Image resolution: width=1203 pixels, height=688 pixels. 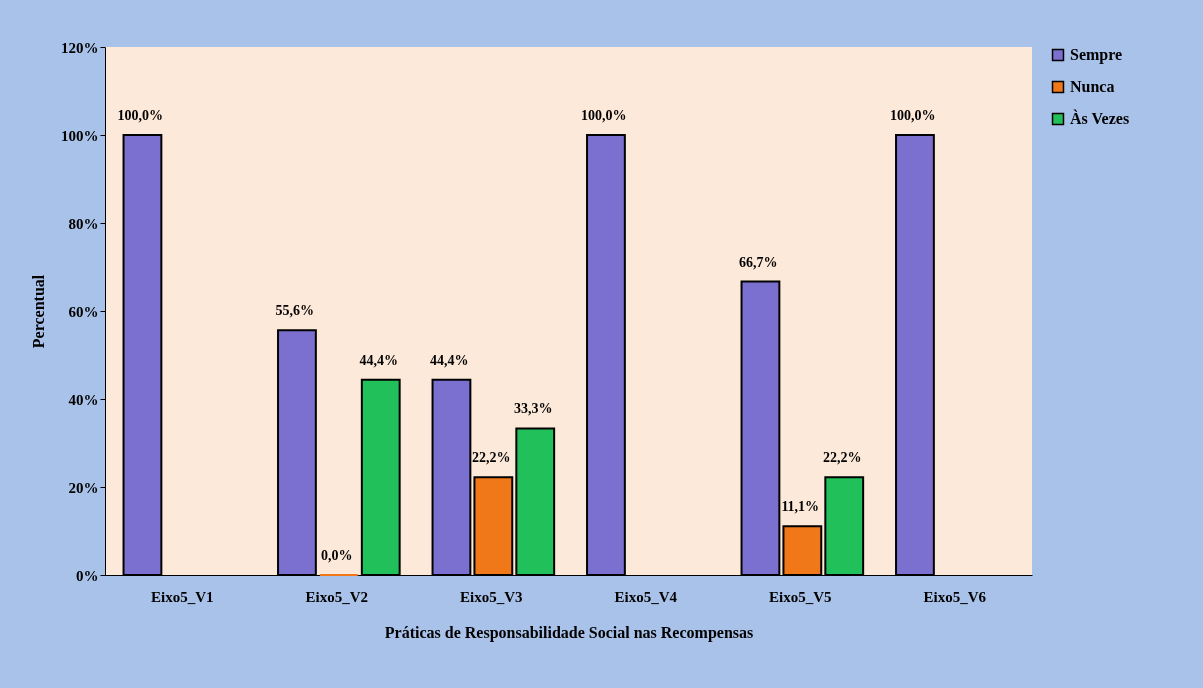 I want to click on data-label: 55,6%, so click(x=295, y=311).